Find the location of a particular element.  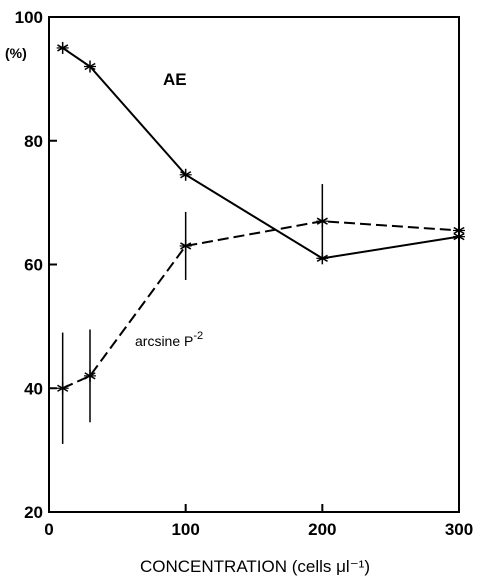

x-tick-label-200: 200 is located at coordinates (322, 529).